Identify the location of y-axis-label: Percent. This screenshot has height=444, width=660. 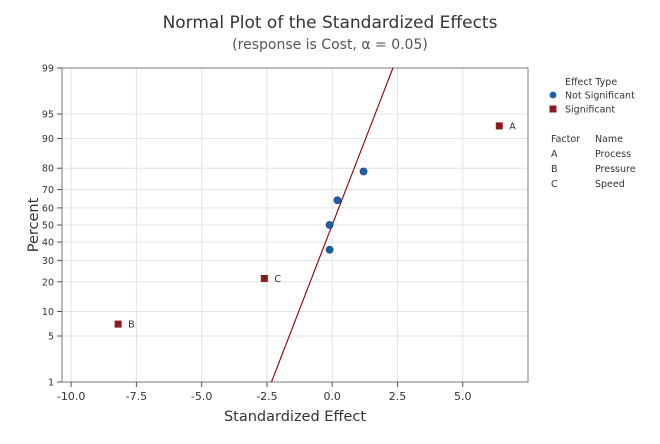
(34, 224).